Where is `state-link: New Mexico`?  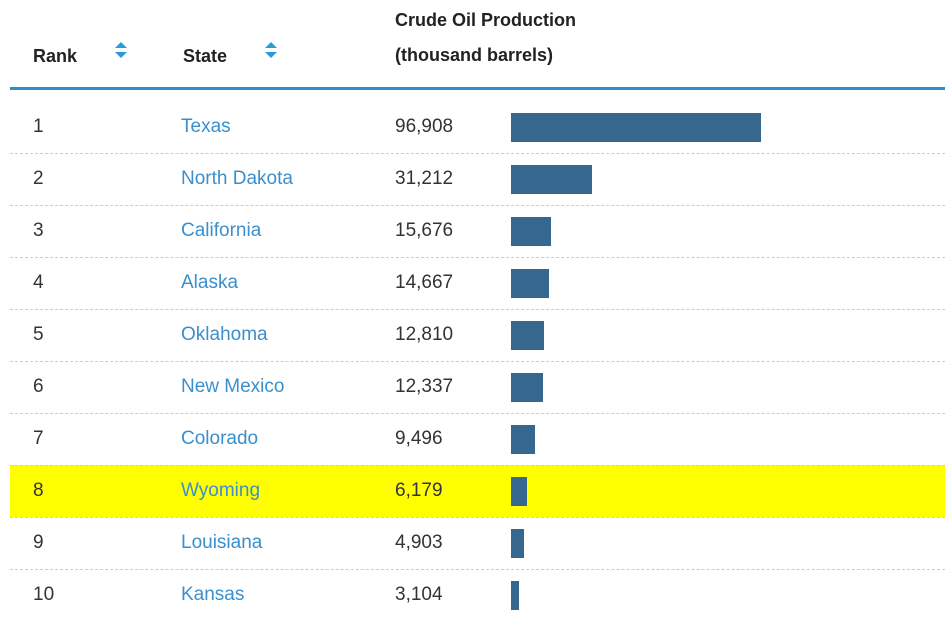
state-link: New Mexico is located at coordinates (233, 386).